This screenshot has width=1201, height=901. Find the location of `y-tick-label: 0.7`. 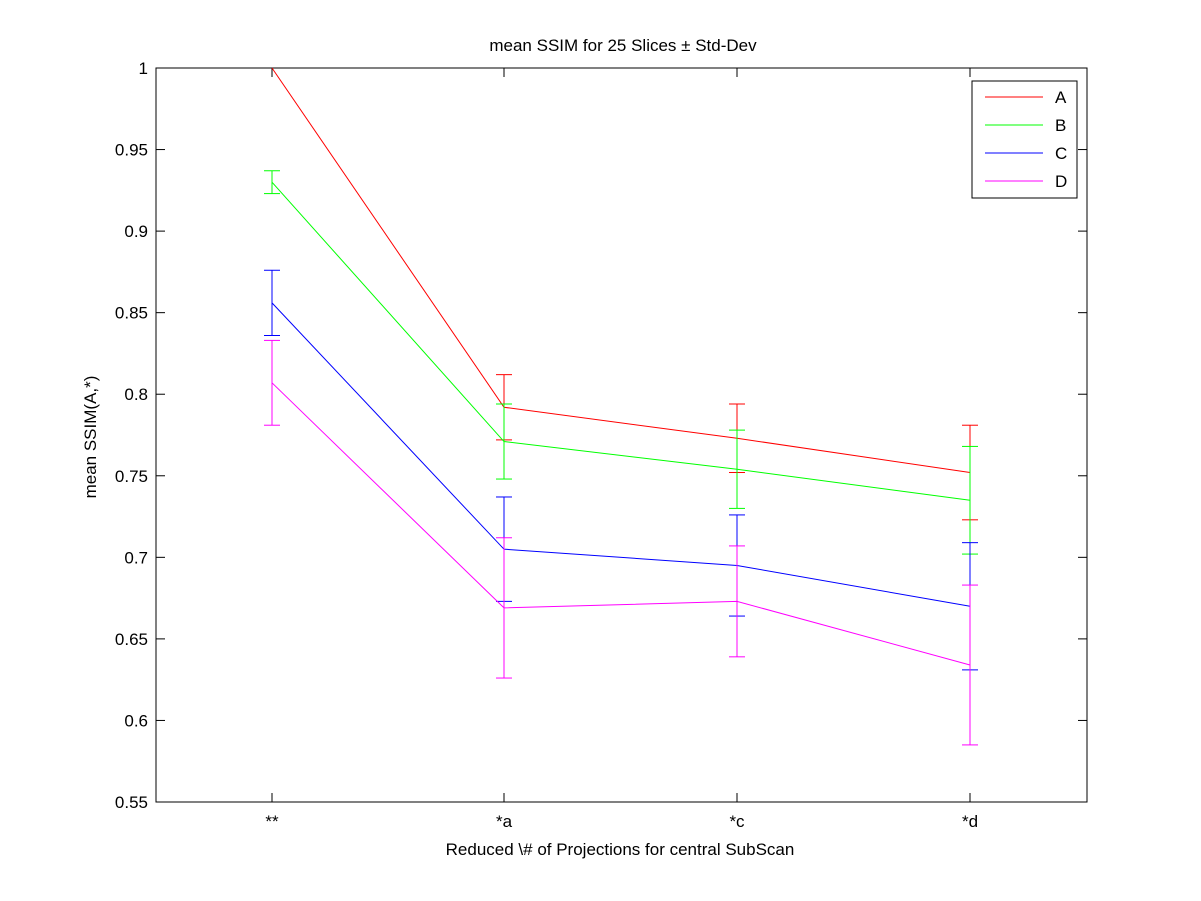

y-tick-label: 0.7 is located at coordinates (136, 557).